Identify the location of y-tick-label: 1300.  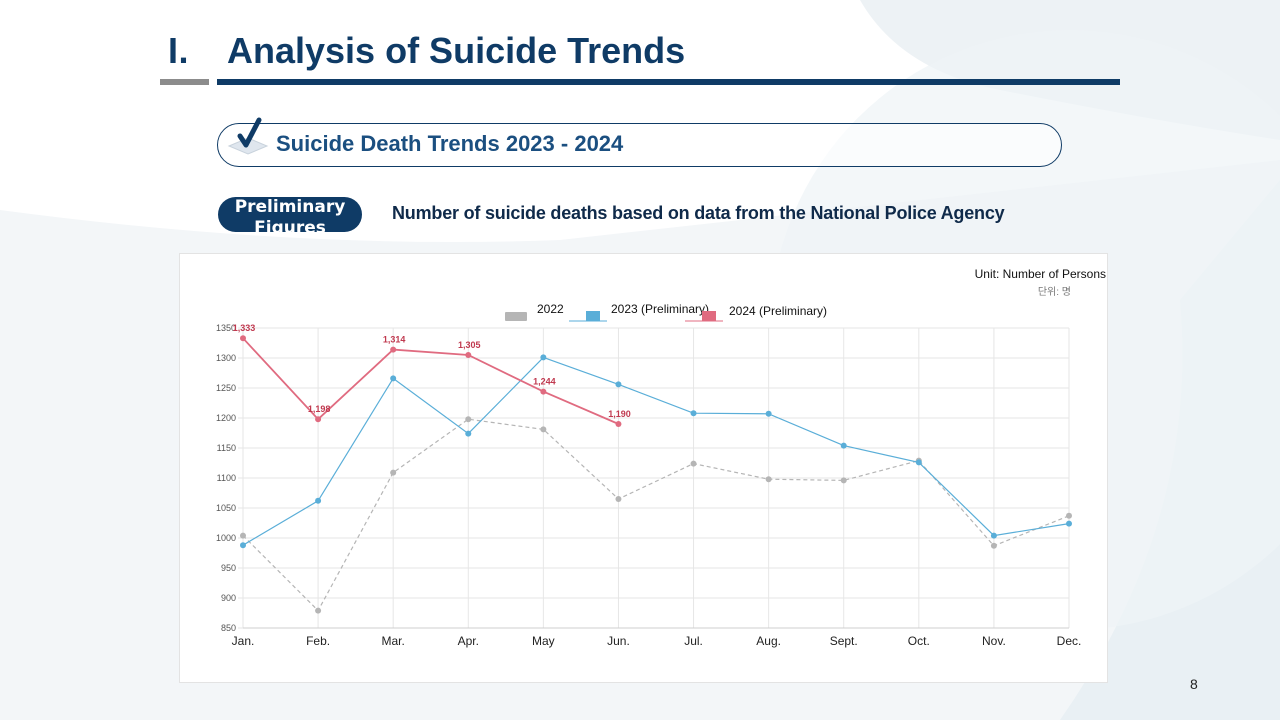
(226, 358).